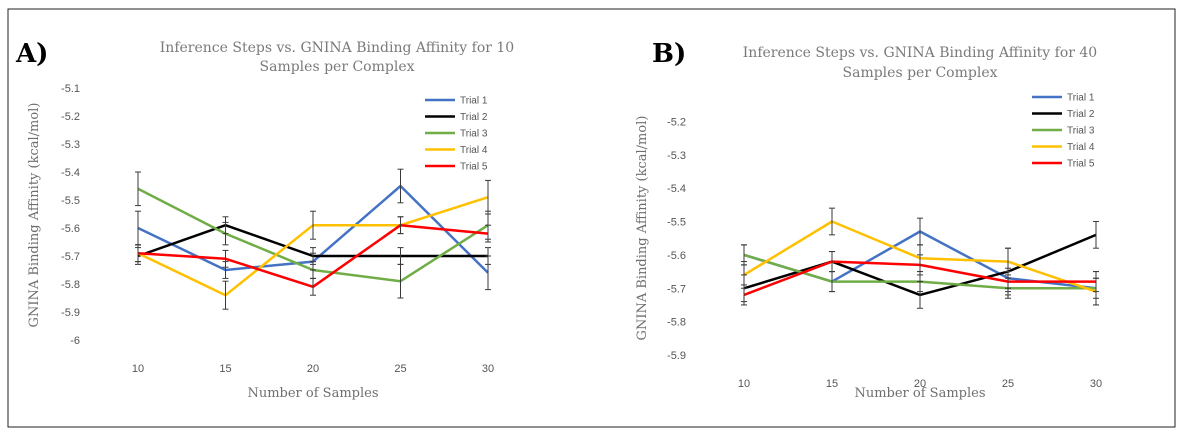  I want to click on panel-a-x-tick-label: 10, so click(138, 369).